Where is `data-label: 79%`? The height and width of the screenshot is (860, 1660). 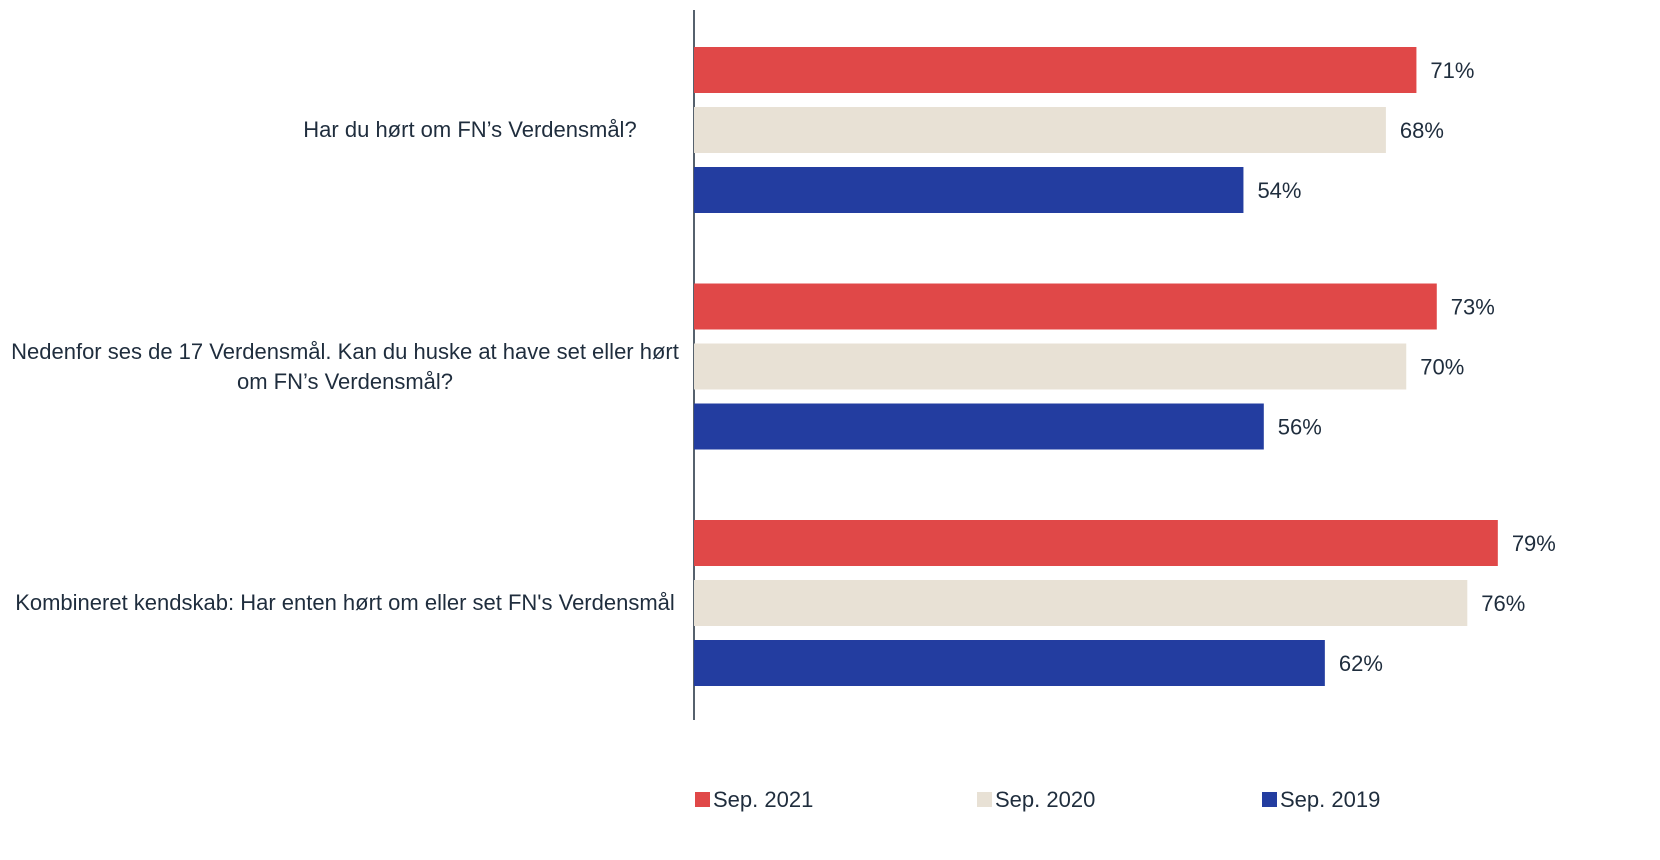 data-label: 79% is located at coordinates (1534, 543).